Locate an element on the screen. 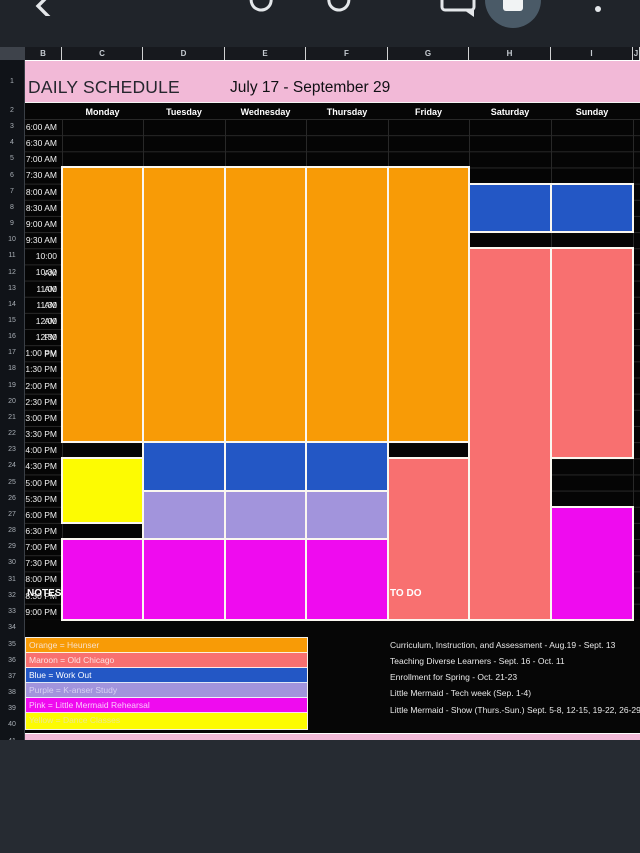 Image resolution: width=640 pixels, height=853 pixels. schedule-block-wednesday-orange is located at coordinates (265, 305).